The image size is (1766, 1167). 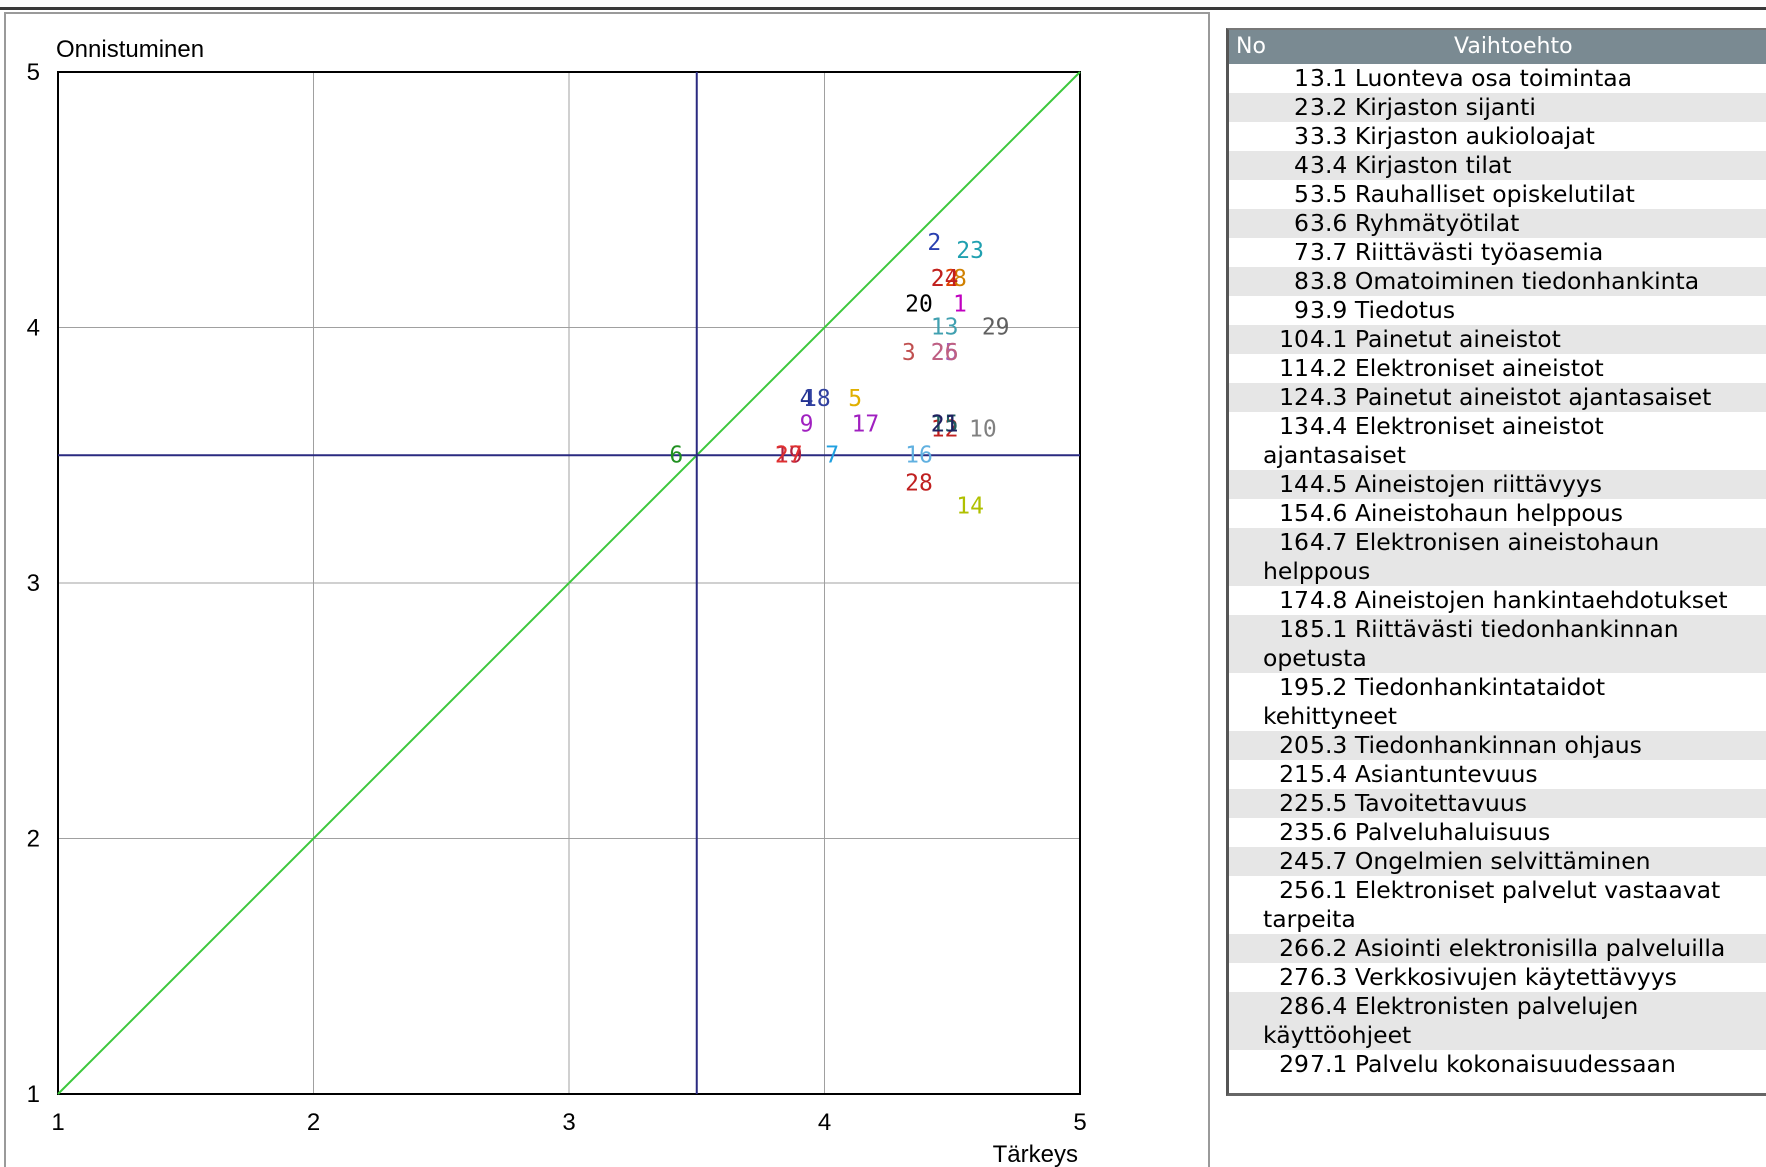 What do you see at coordinates (1251, 46) in the screenshot?
I see `legend-header-no: No` at bounding box center [1251, 46].